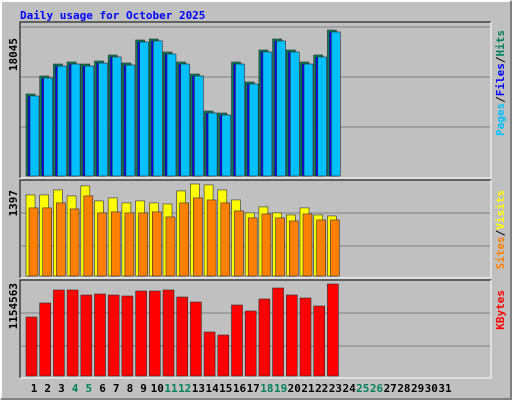 The height and width of the screenshot is (400, 512). What do you see at coordinates (88, 388) in the screenshot?
I see `x-tick-label: 5` at bounding box center [88, 388].